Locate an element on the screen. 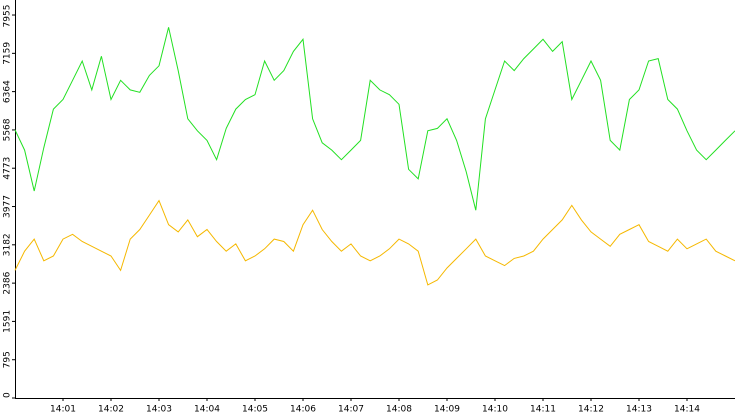 Image resolution: width=735 pixels, height=415 pixels. x-tick-label: 14:04 is located at coordinates (207, 410).